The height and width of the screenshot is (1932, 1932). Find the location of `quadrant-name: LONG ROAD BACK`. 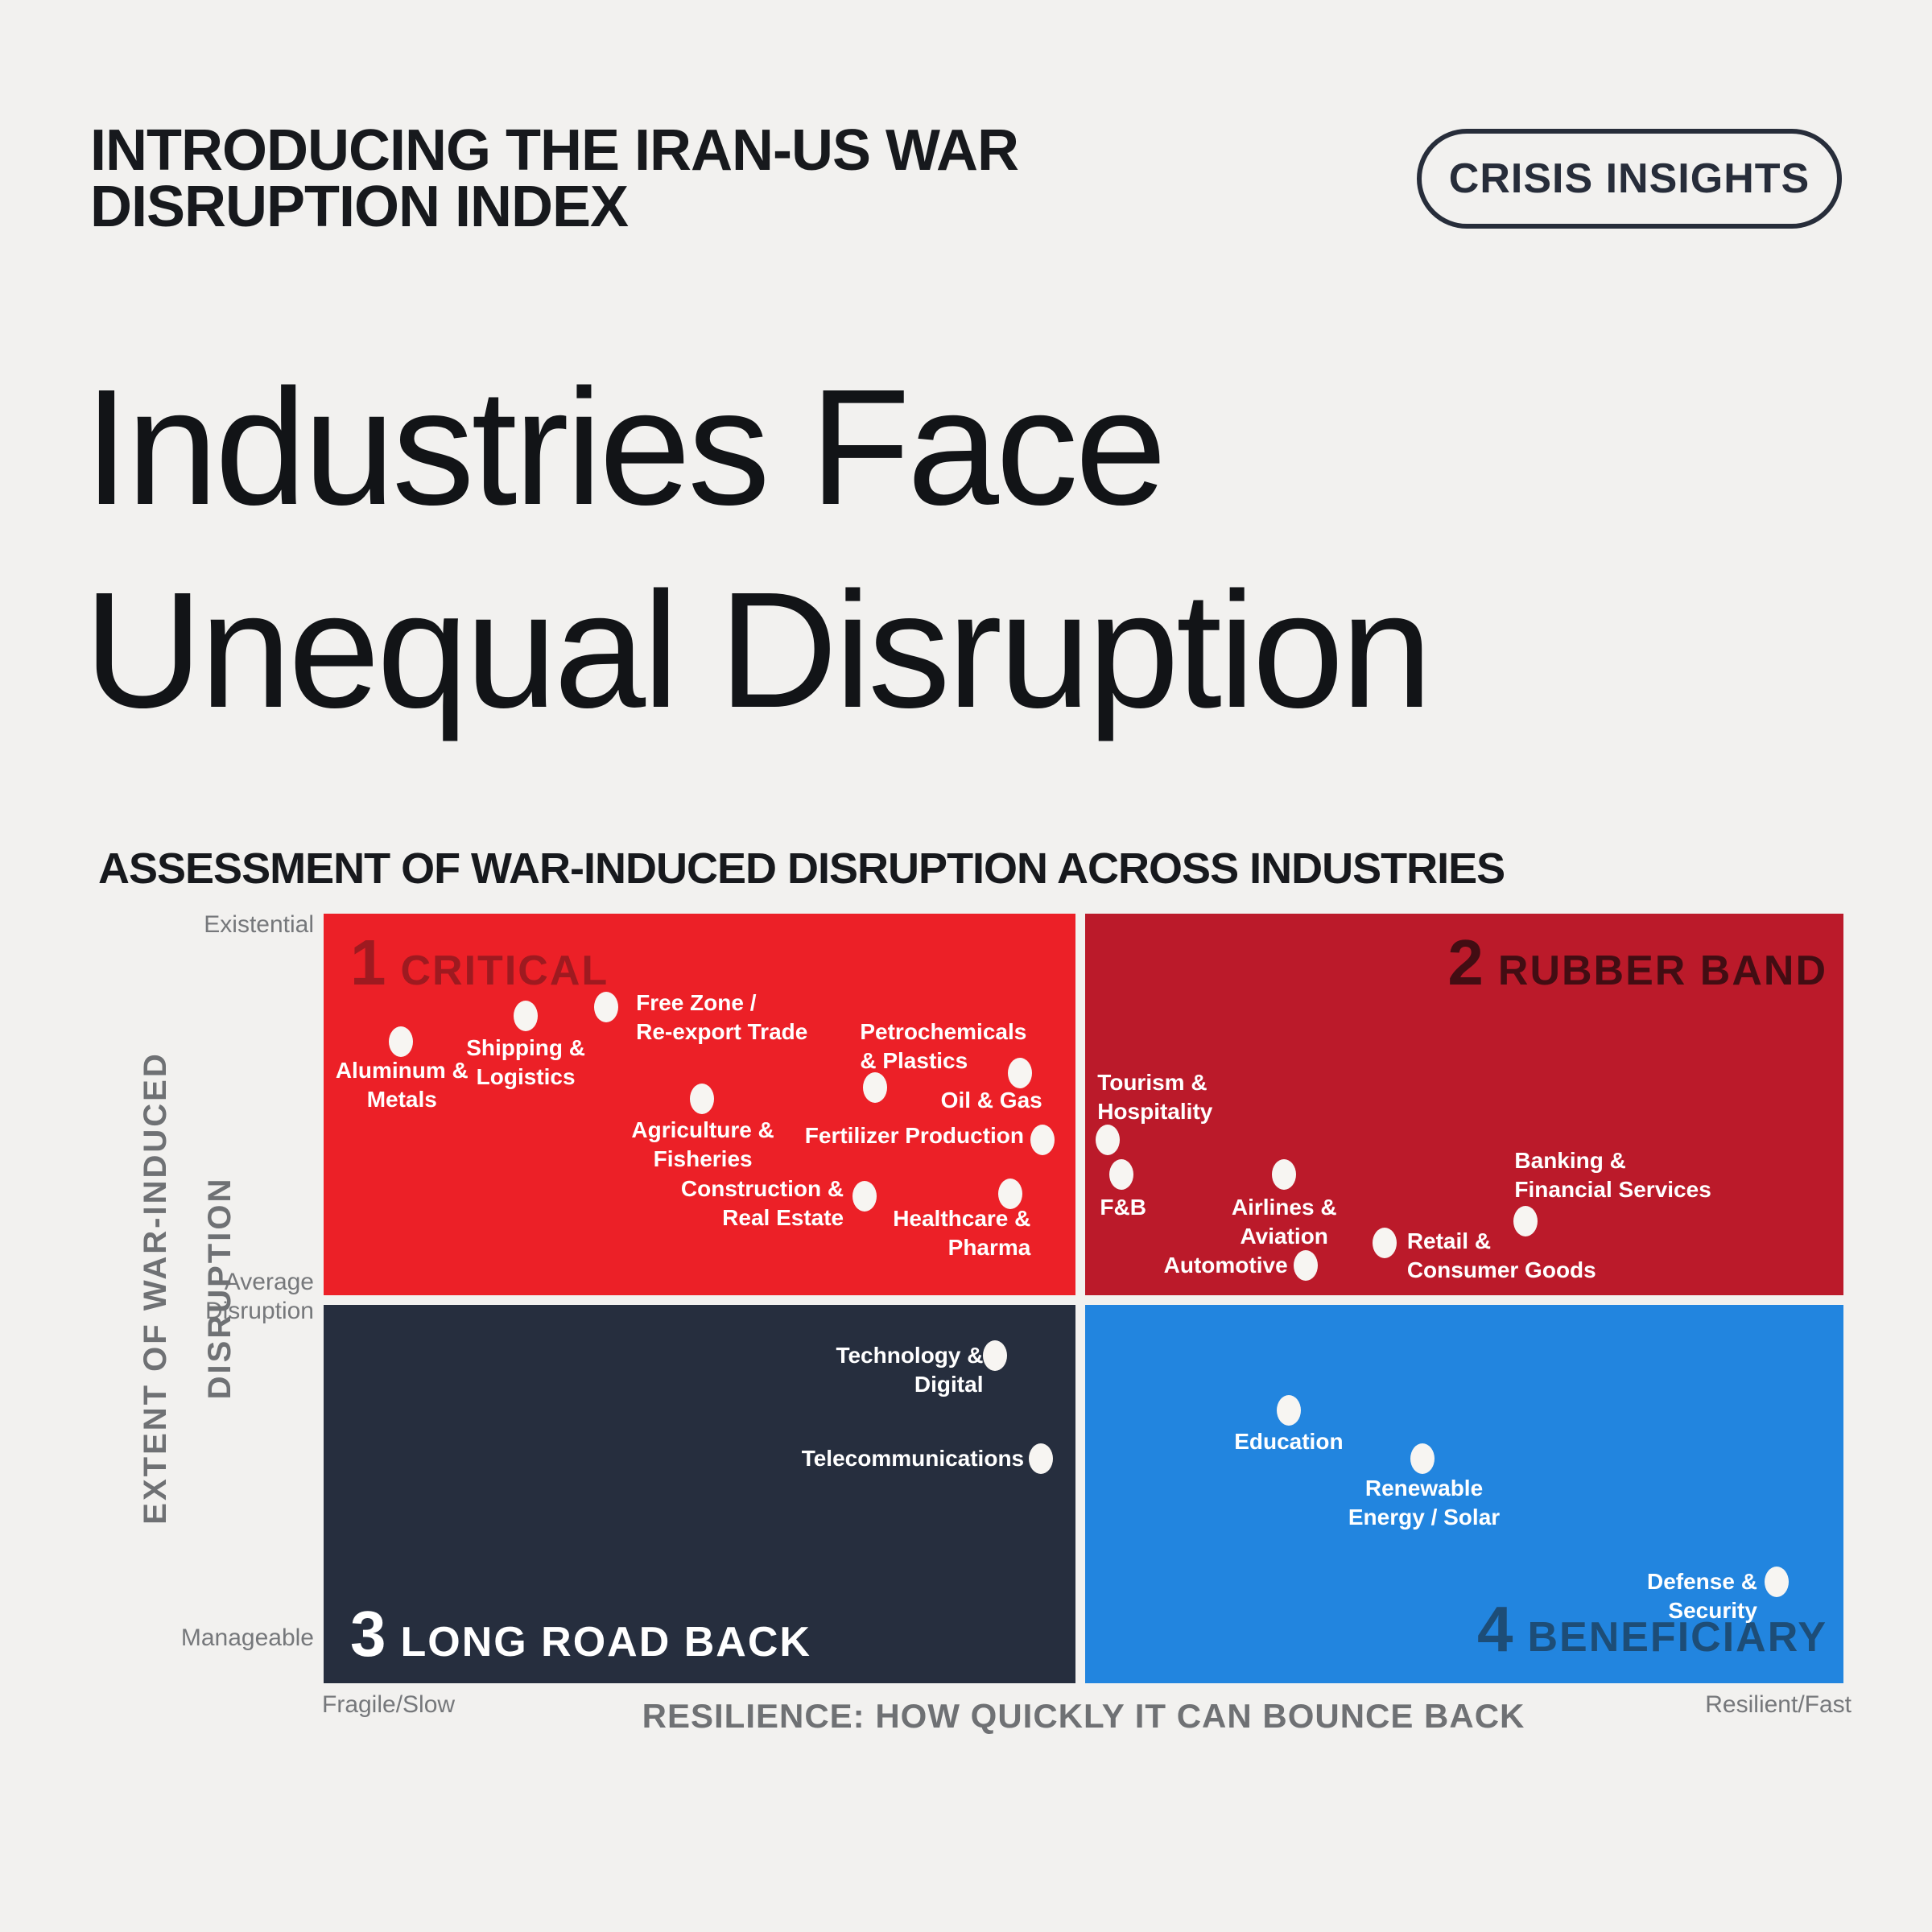

quadrant-name: LONG ROAD BACK is located at coordinates (605, 1642).